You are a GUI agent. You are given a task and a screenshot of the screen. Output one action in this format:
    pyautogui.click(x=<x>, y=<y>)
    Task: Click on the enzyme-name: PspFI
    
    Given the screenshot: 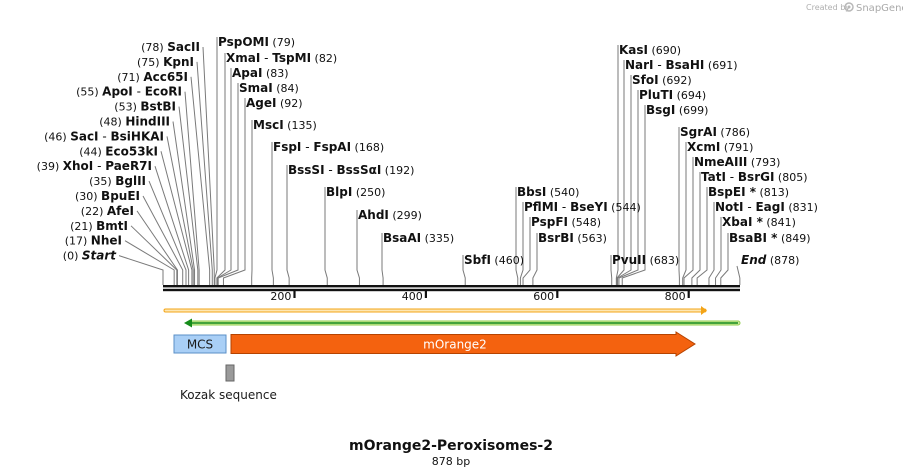 What is the action you would take?
    pyautogui.click(x=549, y=222)
    